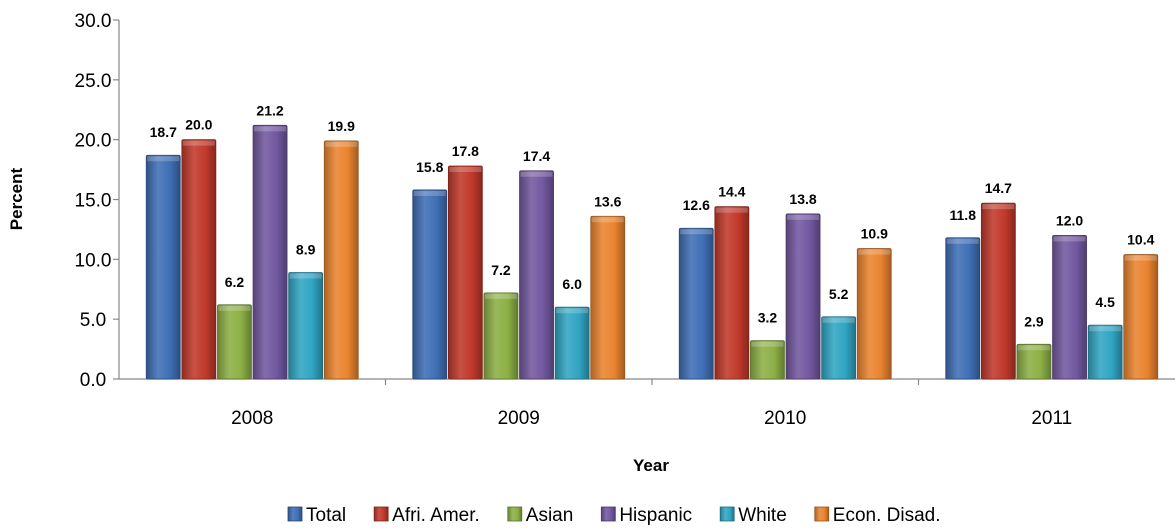 This screenshot has height=531, width=1175. Describe the element at coordinates (93, 380) in the screenshot. I see `y-tick-label: 0.0` at that location.